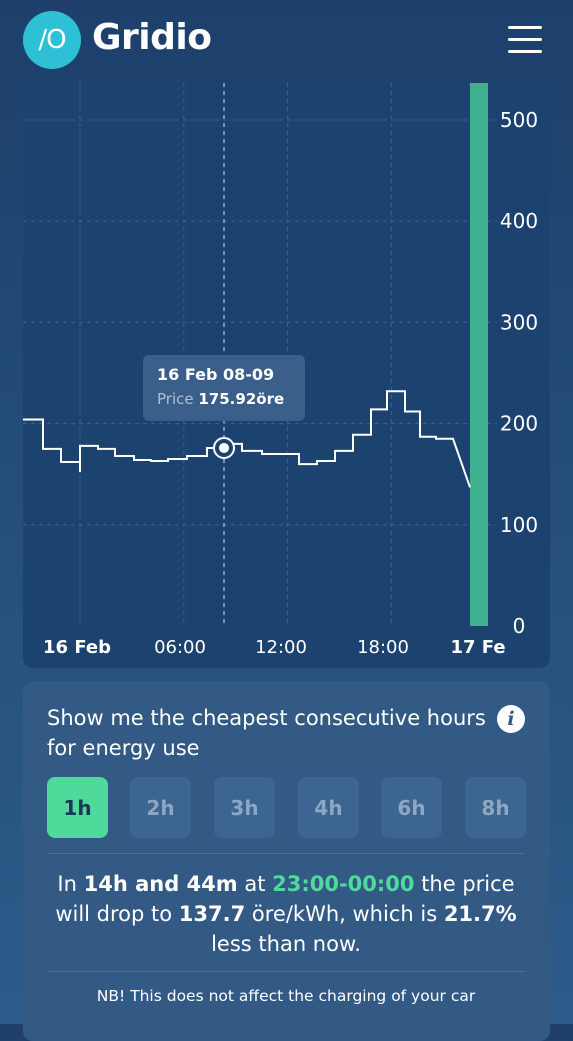 The height and width of the screenshot is (1041, 573). Describe the element at coordinates (175, 399) in the screenshot. I see `tooltip-price-label: Price` at that location.